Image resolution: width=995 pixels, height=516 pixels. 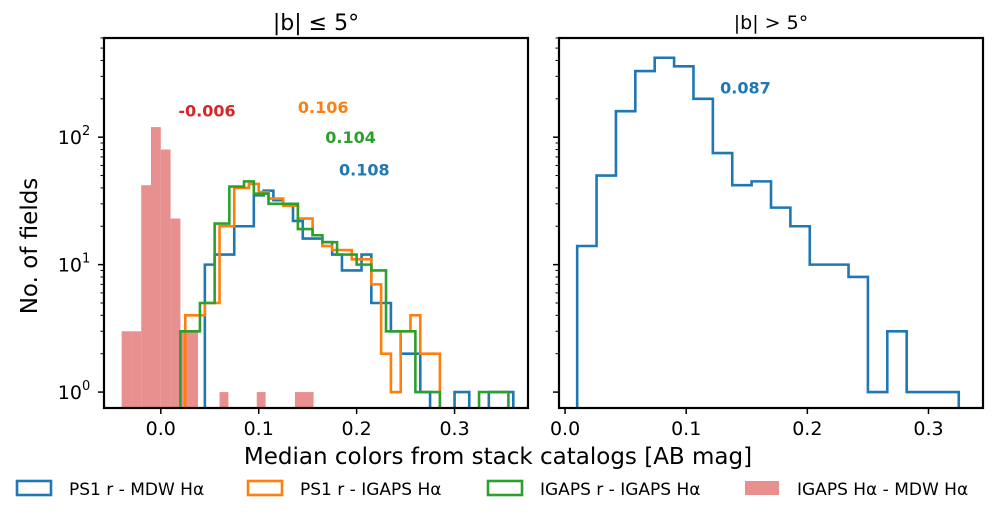 I want to click on step-line-ps1-r-igaps-halpha, so click(x=312, y=295).